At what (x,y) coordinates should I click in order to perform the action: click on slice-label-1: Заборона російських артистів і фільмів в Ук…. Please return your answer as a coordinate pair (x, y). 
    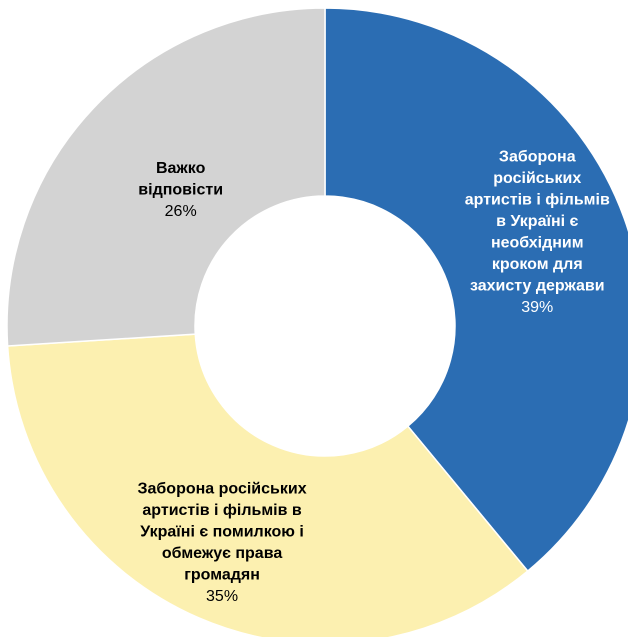
    Looking at the image, I should click on (537, 232).